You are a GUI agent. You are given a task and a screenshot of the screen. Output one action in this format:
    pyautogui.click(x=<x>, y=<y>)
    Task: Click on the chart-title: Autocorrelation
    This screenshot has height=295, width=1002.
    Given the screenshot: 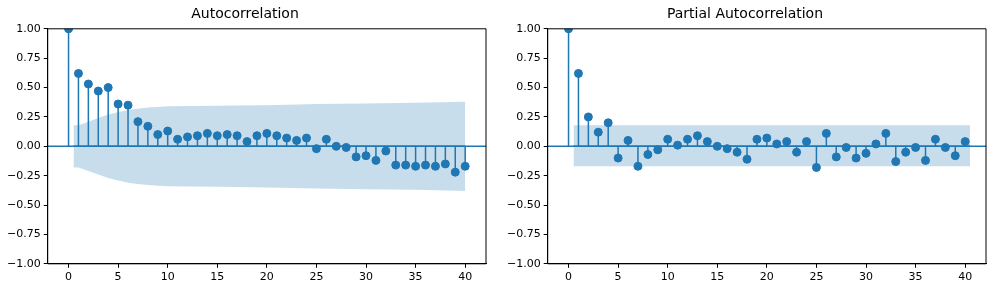 What is the action you would take?
    pyautogui.click(x=245, y=13)
    